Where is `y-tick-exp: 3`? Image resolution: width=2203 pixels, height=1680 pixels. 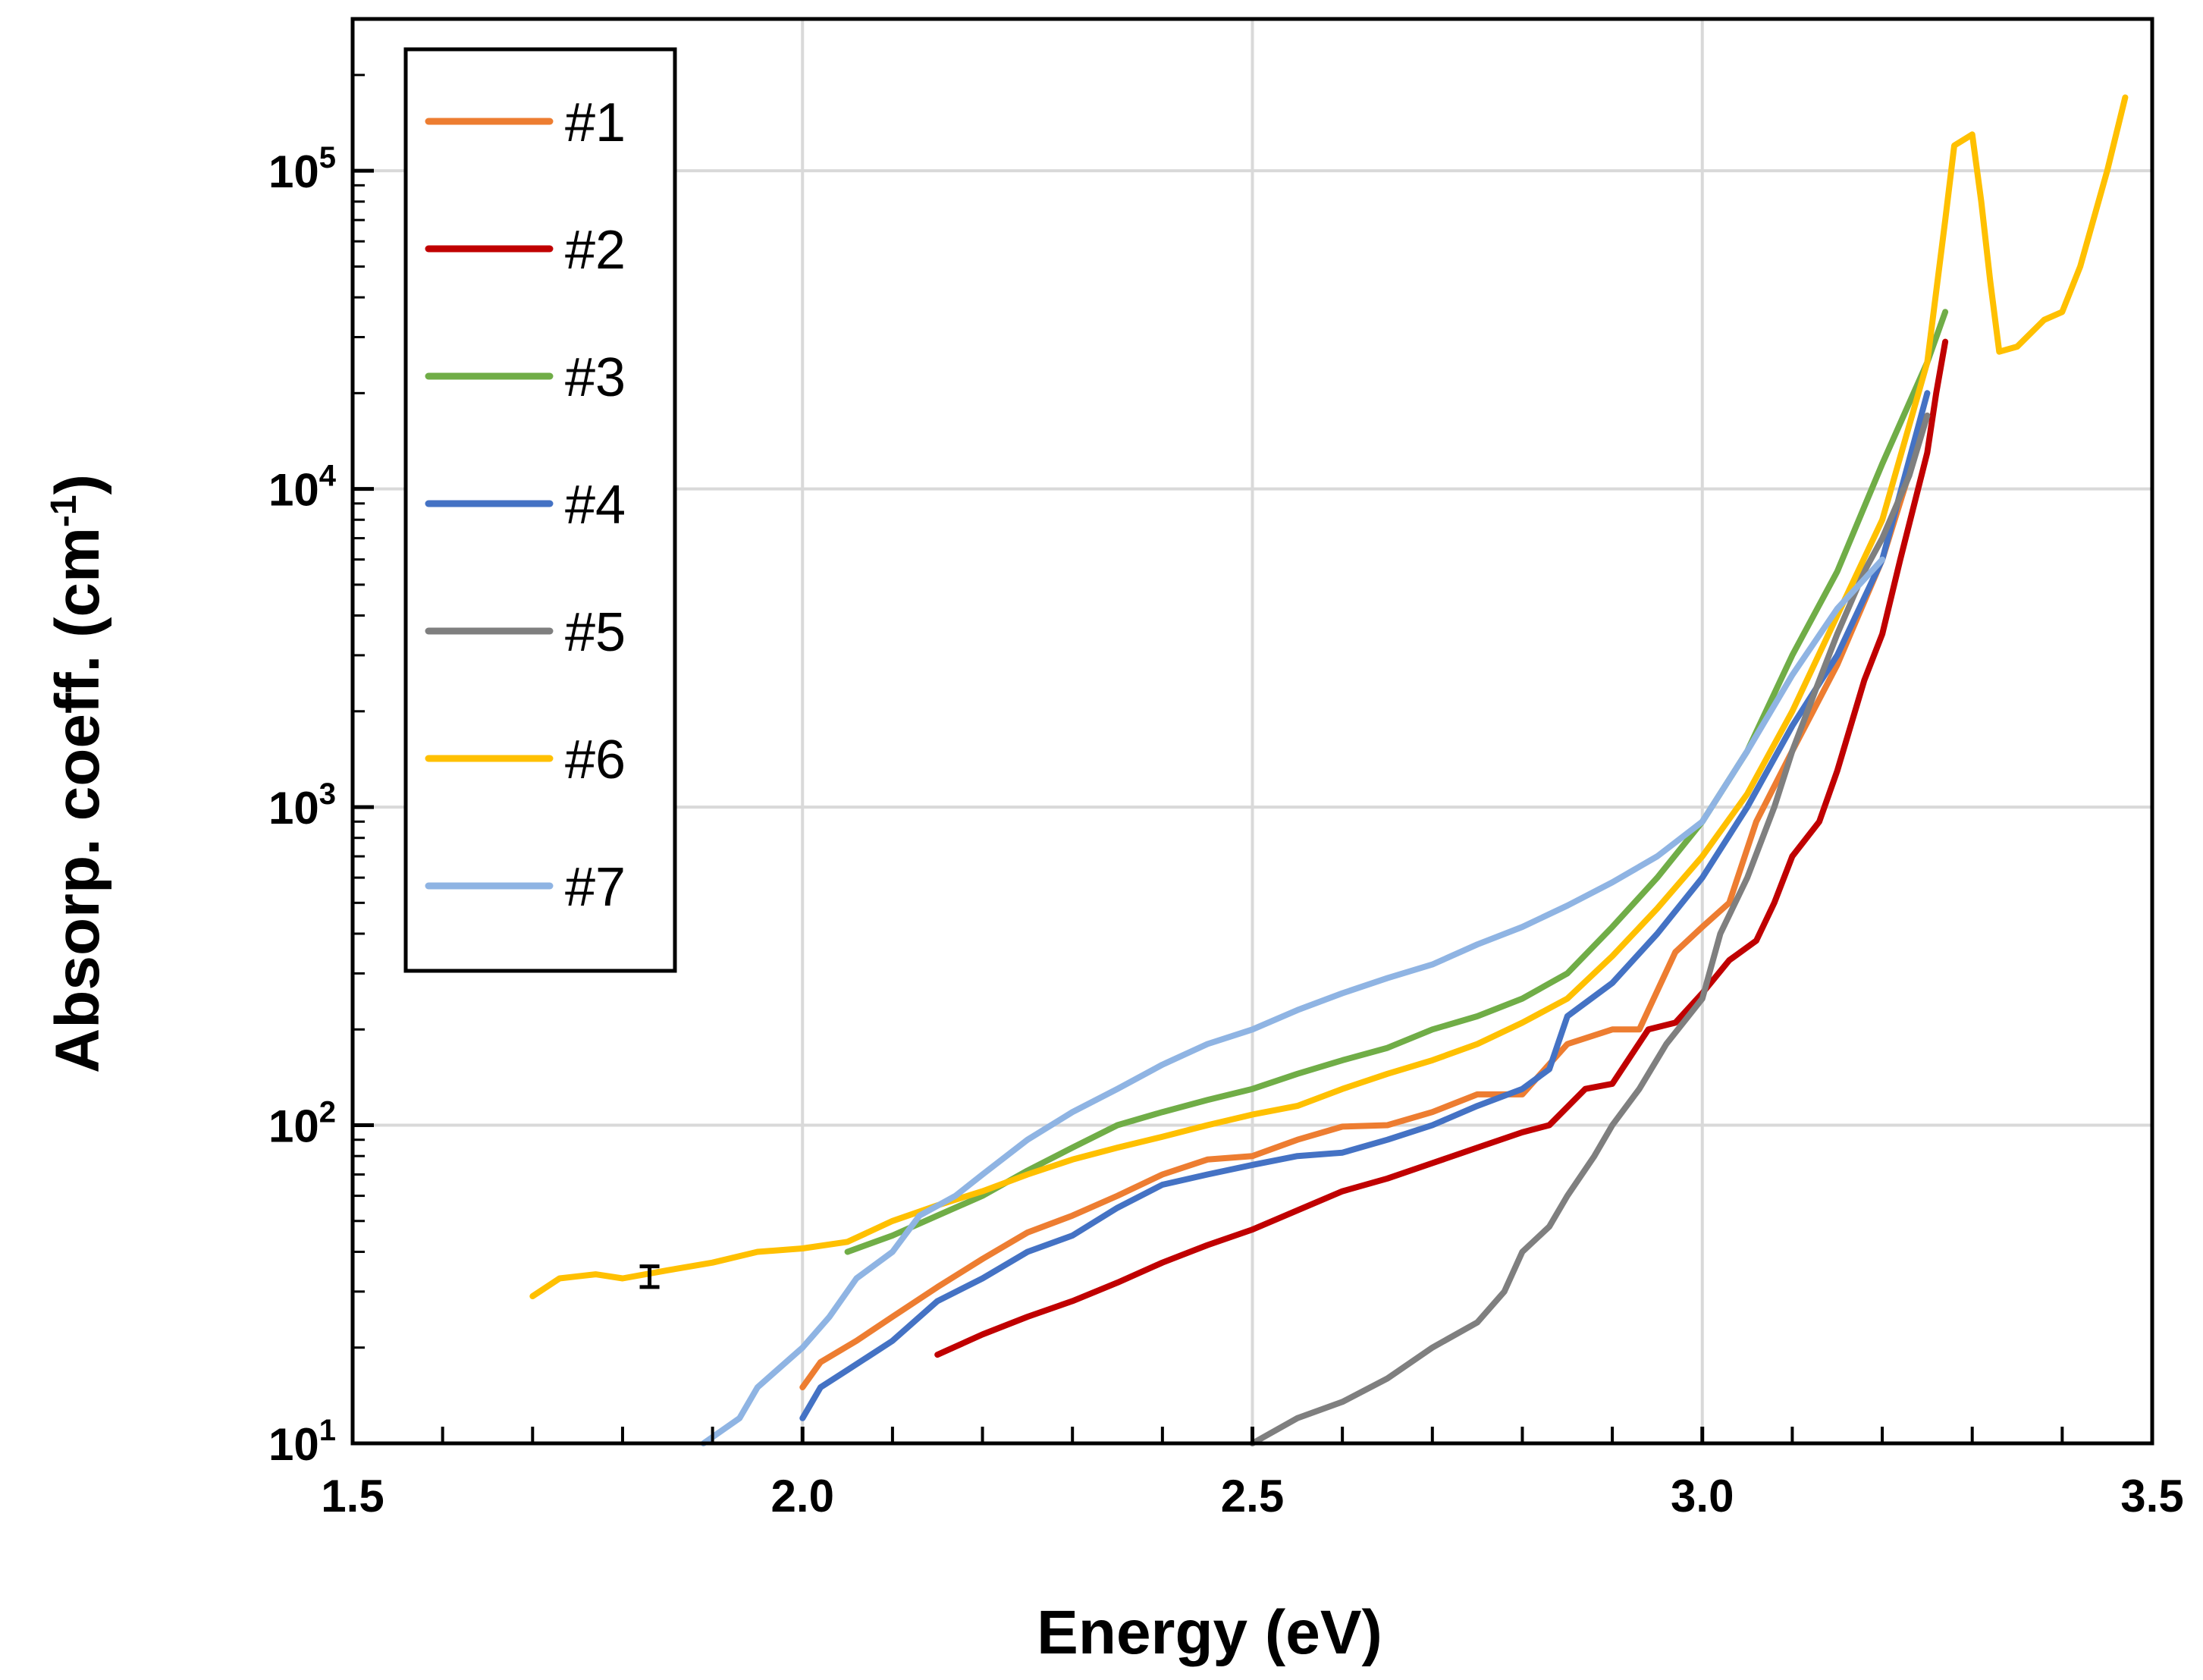
y-tick-exp: 3 is located at coordinates (327, 794).